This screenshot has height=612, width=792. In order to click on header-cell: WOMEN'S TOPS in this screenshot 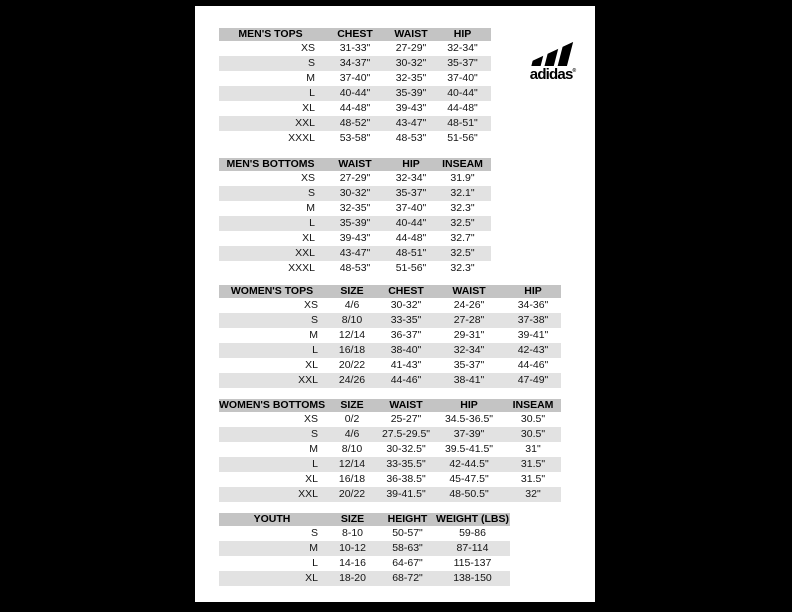, I will do `click(272, 291)`.